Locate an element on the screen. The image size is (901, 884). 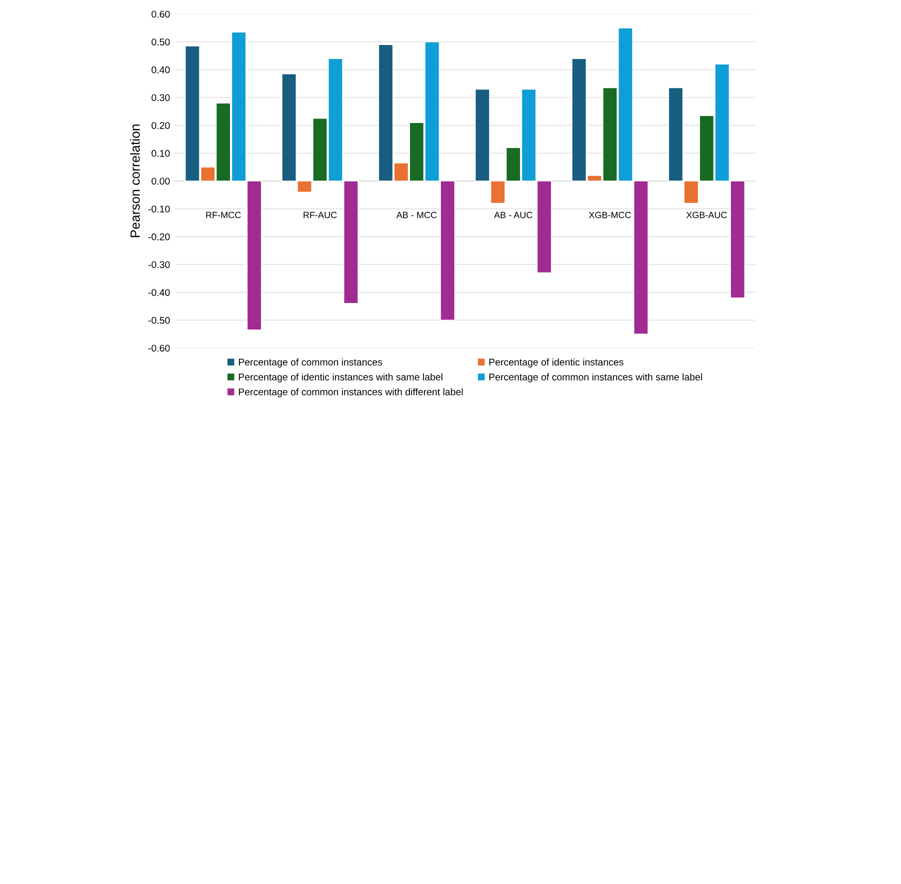
x-tick-label: RF-AUC is located at coordinates (320, 215).